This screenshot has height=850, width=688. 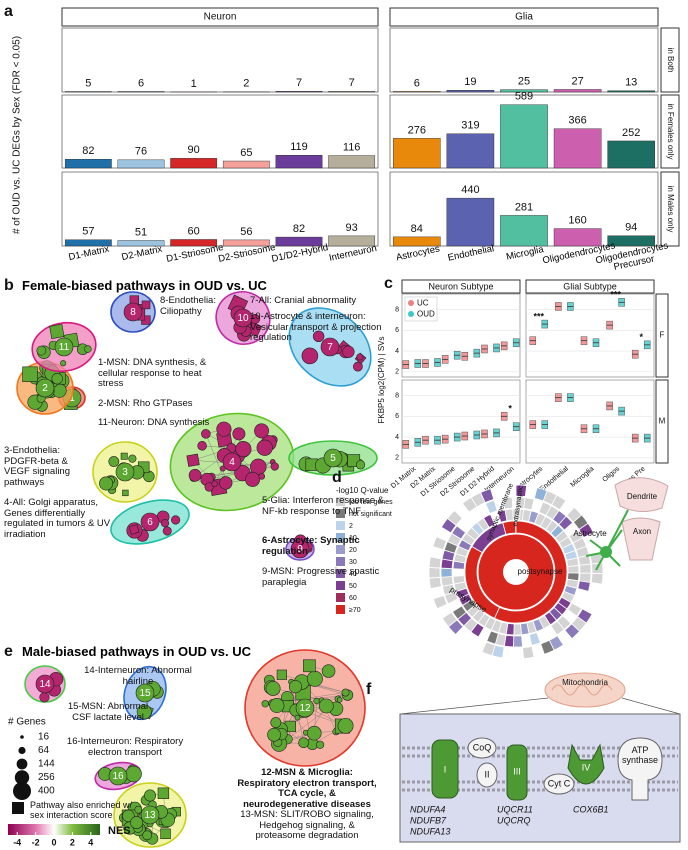 What do you see at coordinates (299, 147) in the screenshot?
I see `value-label: 119` at bounding box center [299, 147].